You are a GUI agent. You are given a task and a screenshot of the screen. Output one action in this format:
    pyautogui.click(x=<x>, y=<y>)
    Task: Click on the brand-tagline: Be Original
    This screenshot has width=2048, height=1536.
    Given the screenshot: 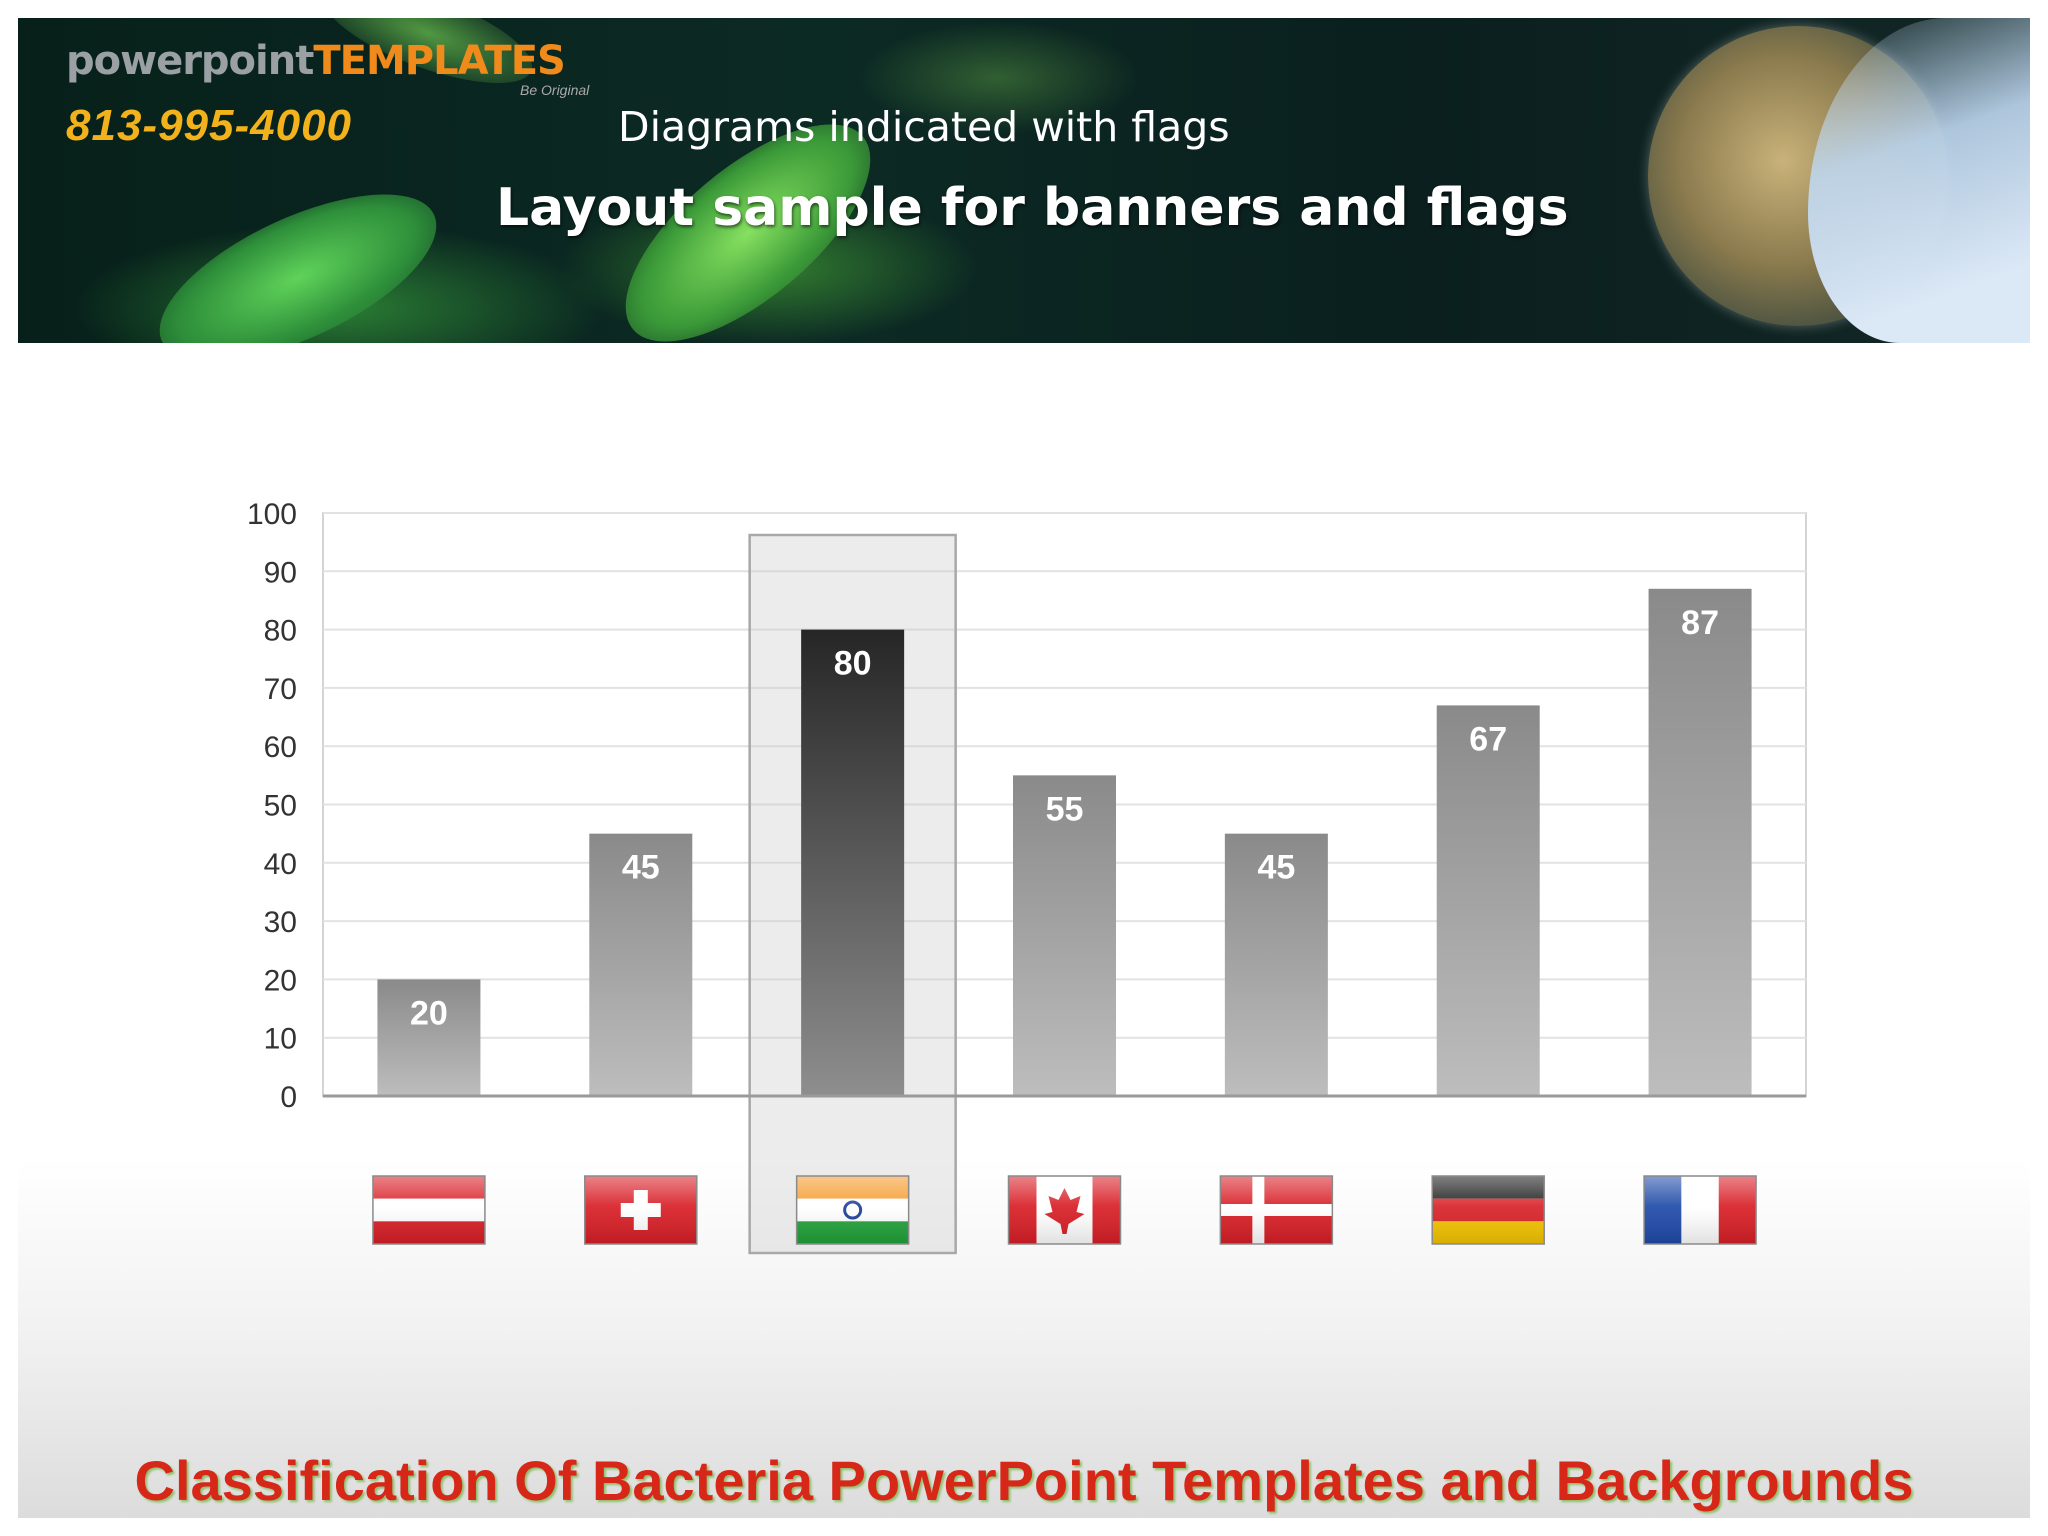 What is the action you would take?
    pyautogui.click(x=555, y=90)
    